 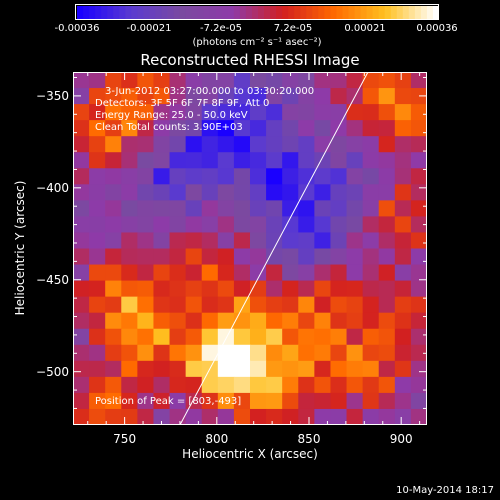 I want to click on x-tick-label: 750, so click(x=125, y=439).